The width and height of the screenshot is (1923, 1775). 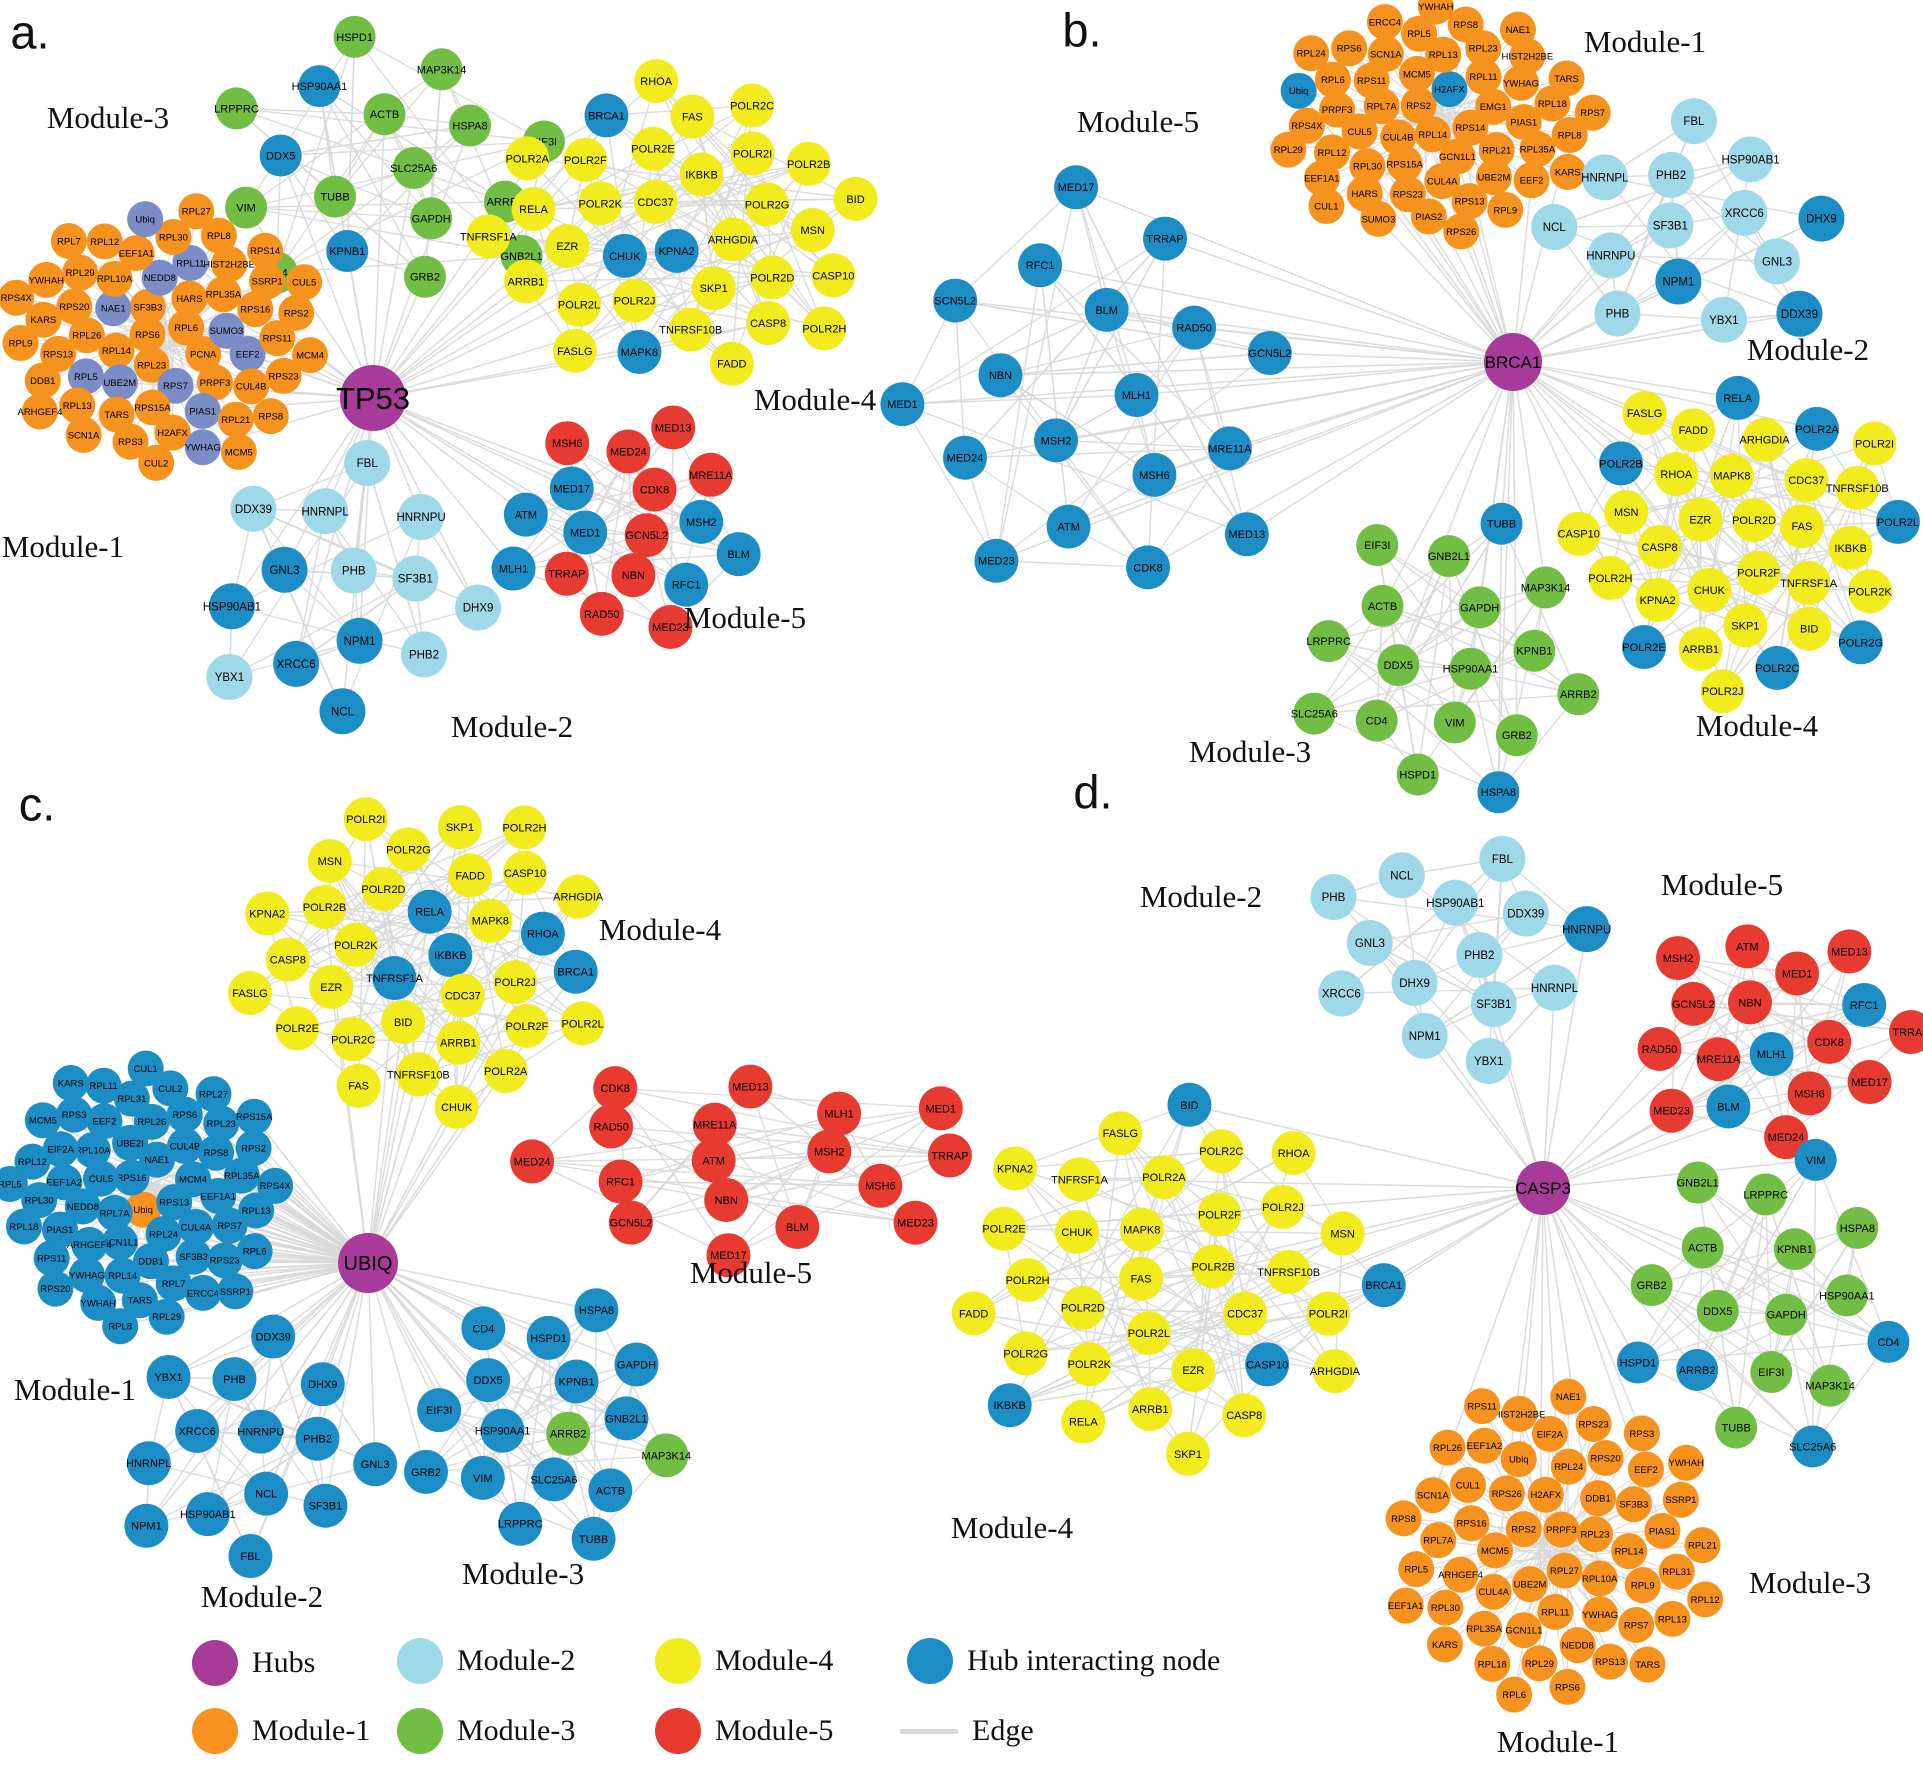 What do you see at coordinates (1525, 913) in the screenshot?
I see `node-DDX39` at bounding box center [1525, 913].